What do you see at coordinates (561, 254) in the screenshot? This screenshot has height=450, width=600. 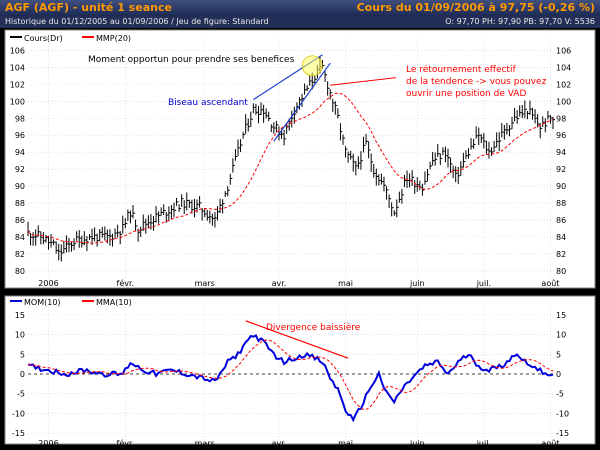 I see `price-ytick-right: 82` at bounding box center [561, 254].